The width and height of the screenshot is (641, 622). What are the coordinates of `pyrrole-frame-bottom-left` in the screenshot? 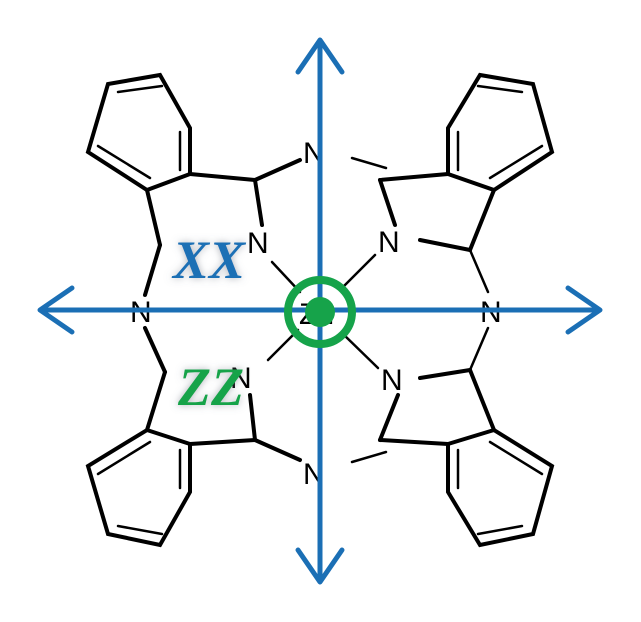 It's located at (222, 394).